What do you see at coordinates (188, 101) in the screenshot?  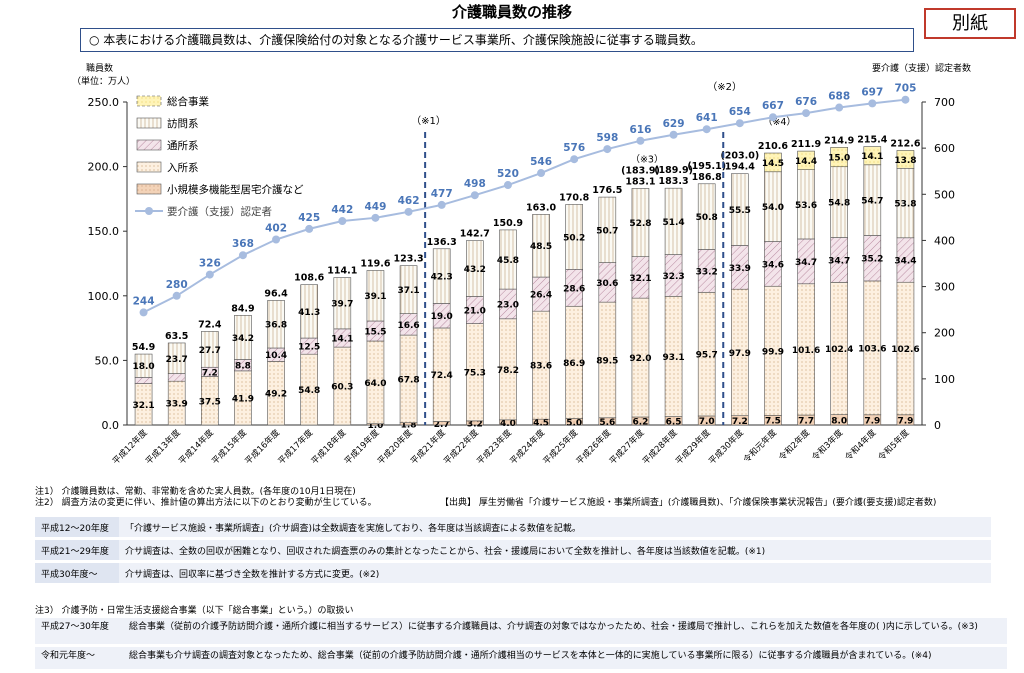 I see `legend-label: 総合事業` at bounding box center [188, 101].